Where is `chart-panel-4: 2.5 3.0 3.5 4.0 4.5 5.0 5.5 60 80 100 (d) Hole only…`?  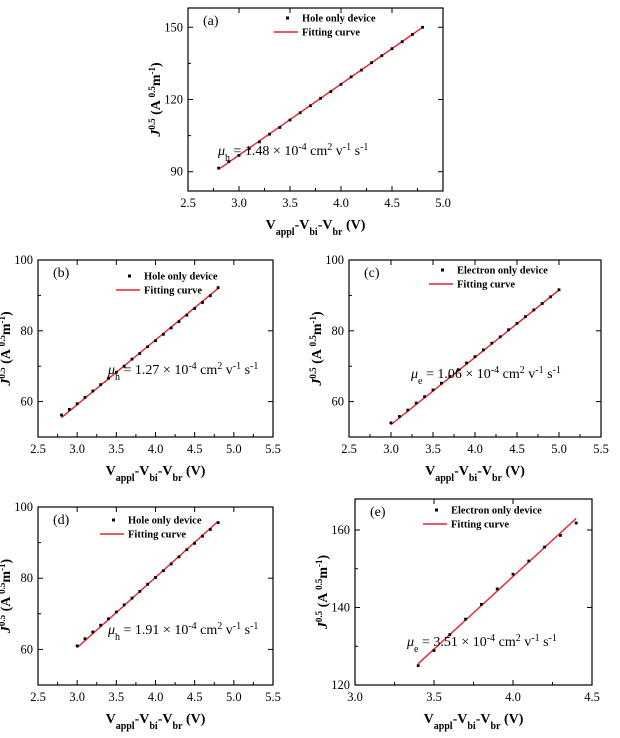 chart-panel-4: 2.5 3.0 3.5 4.0 4.5 5.0 5.5 60 80 100 (d) Hole only… is located at coordinates (140, 616).